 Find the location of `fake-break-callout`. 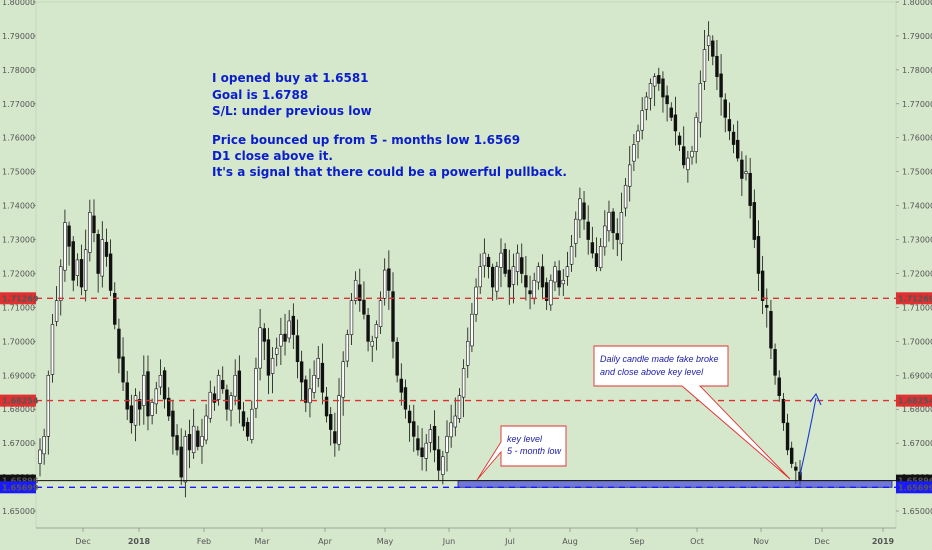

fake-break-callout is located at coordinates (692, 412).